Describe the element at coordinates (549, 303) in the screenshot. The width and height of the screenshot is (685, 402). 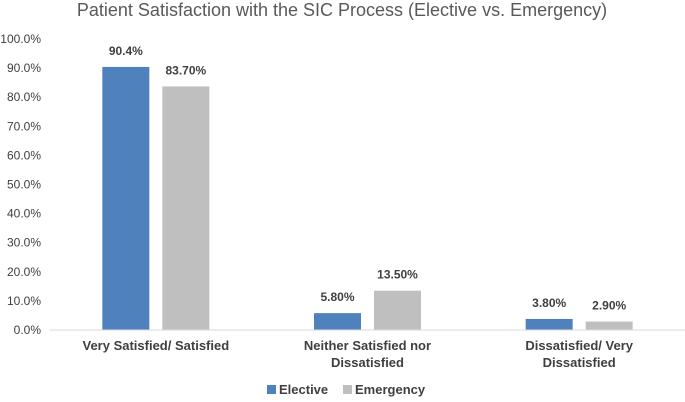
I see `data-label: 3.80%` at that location.